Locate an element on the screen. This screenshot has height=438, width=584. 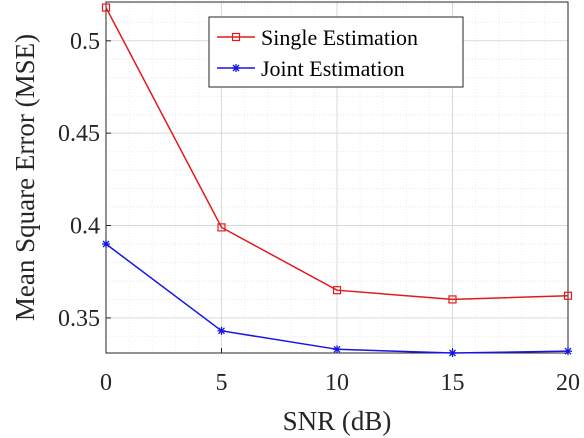
y-tick-label: 0.4 is located at coordinates (85, 227).